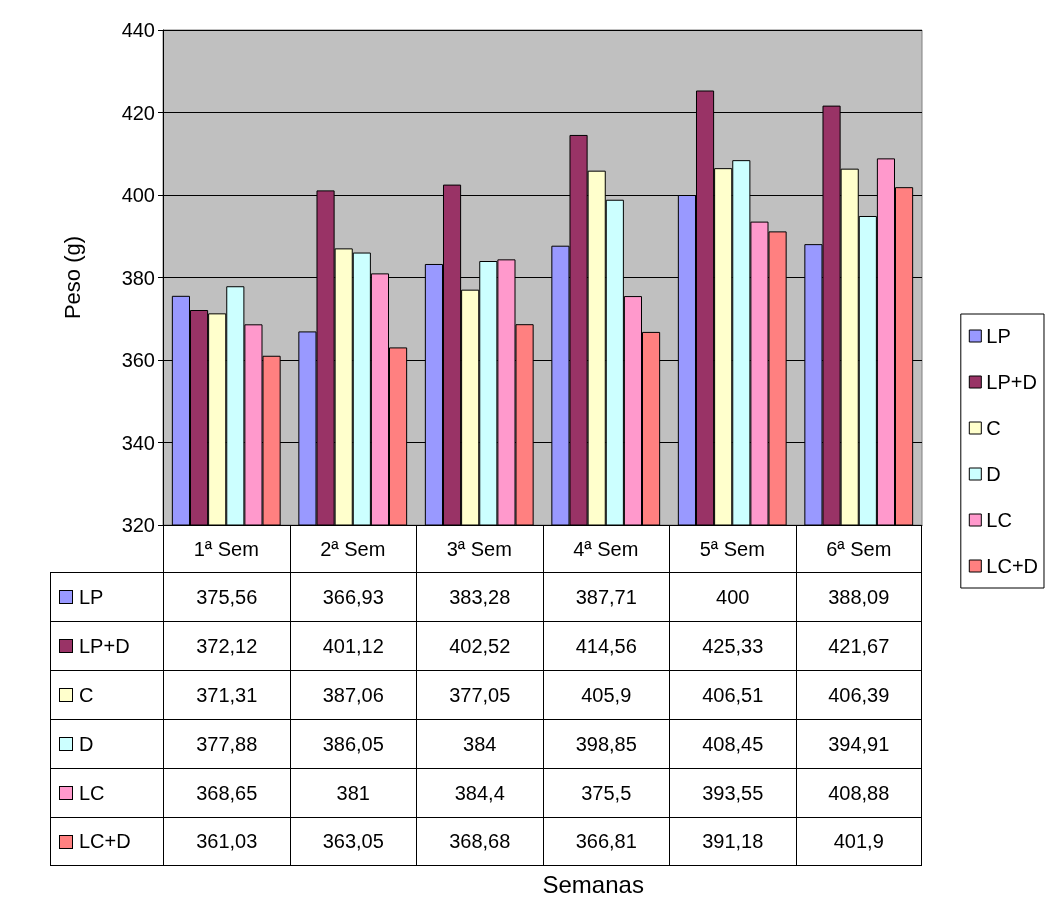 Image resolution: width=1046 pixels, height=902 pixels. I want to click on y-tick-label: 380, so click(138, 277).